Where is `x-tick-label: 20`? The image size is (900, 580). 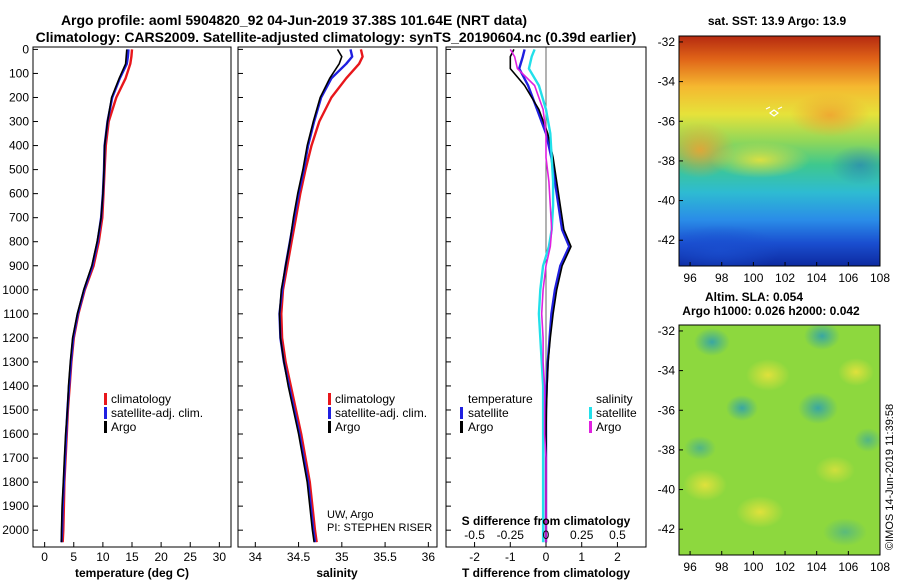 x-tick-label: 20 is located at coordinates (161, 557).